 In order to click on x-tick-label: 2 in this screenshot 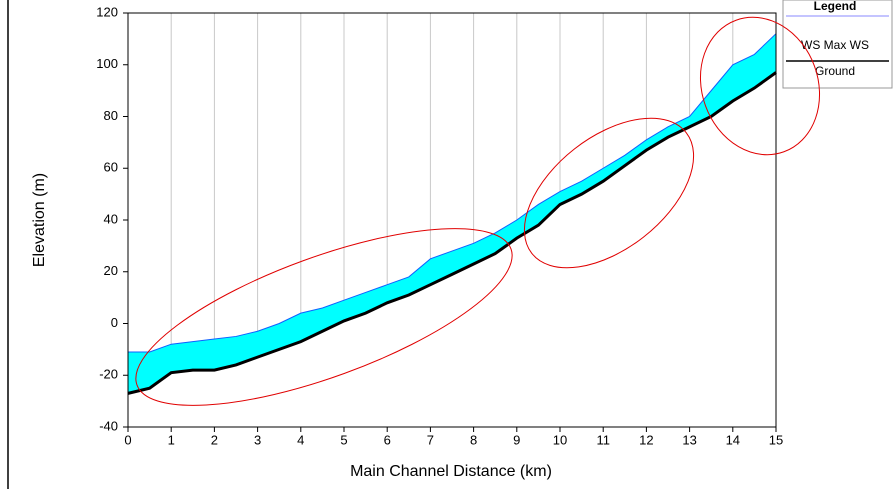, I will do `click(214, 439)`.